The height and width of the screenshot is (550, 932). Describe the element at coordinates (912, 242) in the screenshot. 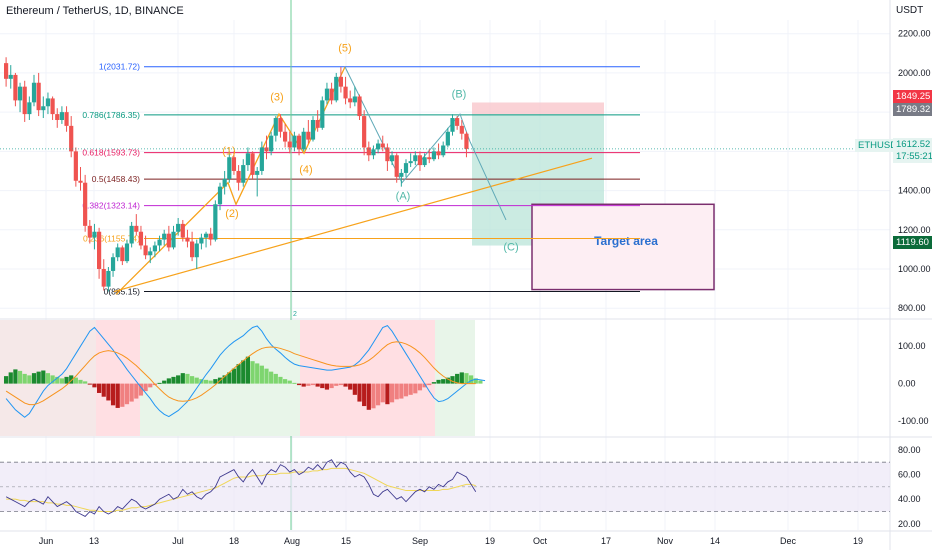

I see `target-price-badge: 1119.60` at that location.